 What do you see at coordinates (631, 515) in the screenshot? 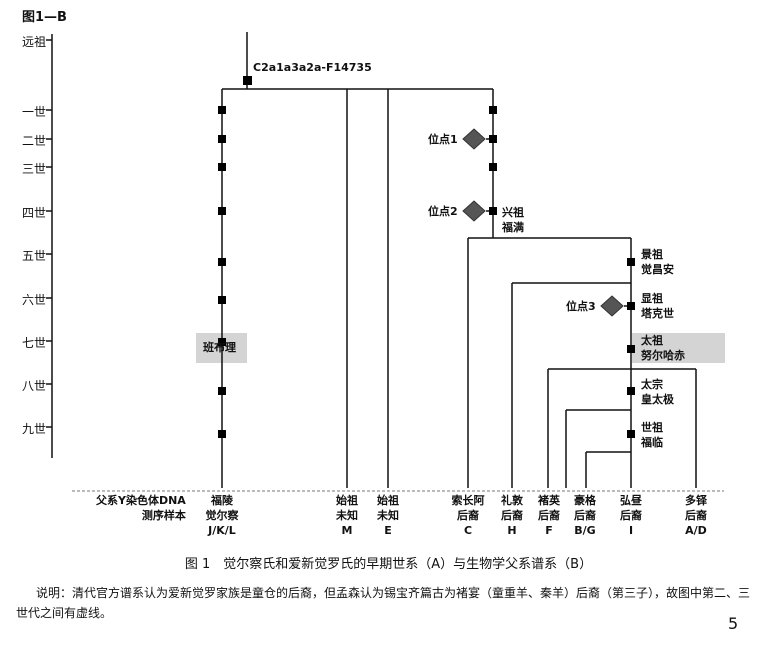
I see `sample-column: 弘昼 后裔 I` at bounding box center [631, 515].